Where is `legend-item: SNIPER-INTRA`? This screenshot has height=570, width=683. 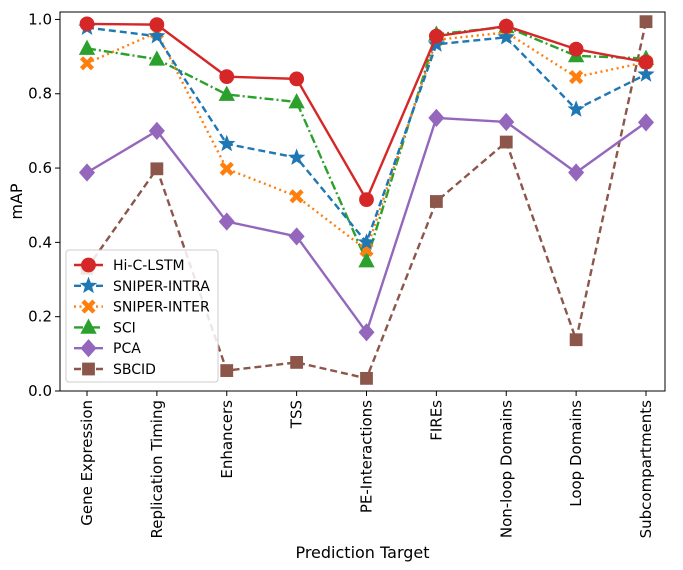 legend-item: SNIPER-INTRA is located at coordinates (142, 285).